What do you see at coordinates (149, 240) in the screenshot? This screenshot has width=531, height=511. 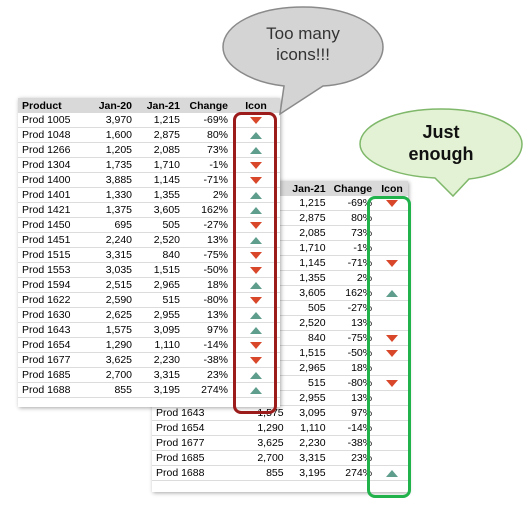 I see `table-row: Prod 1451 2,240 2,520 13%` at bounding box center [149, 240].